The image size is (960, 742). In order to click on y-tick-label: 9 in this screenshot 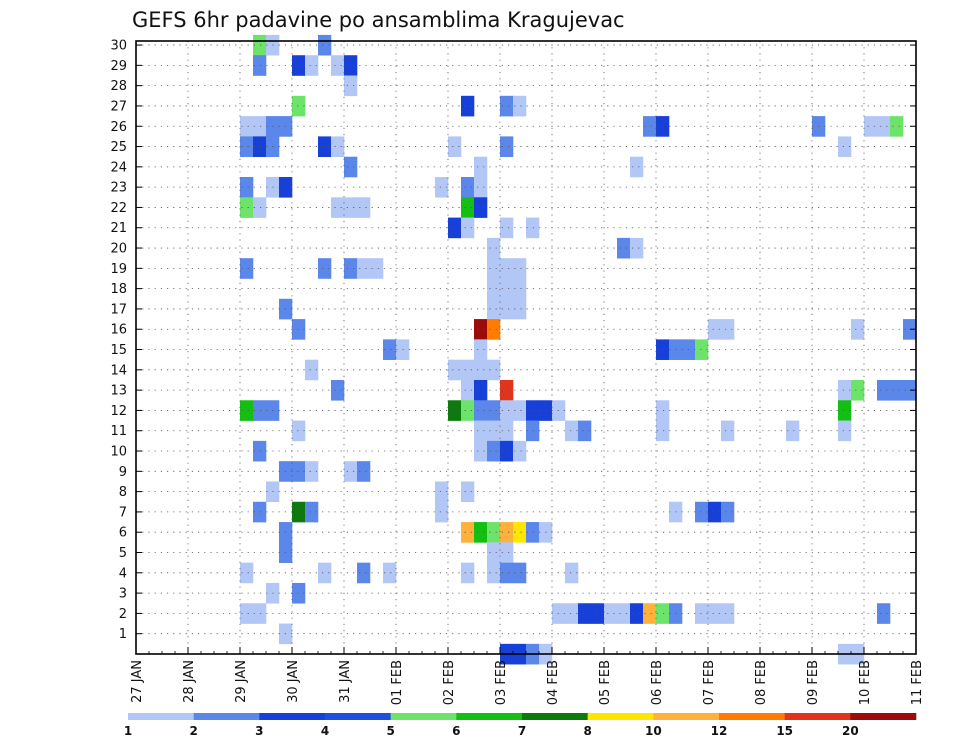, I will do `click(123, 472)`.